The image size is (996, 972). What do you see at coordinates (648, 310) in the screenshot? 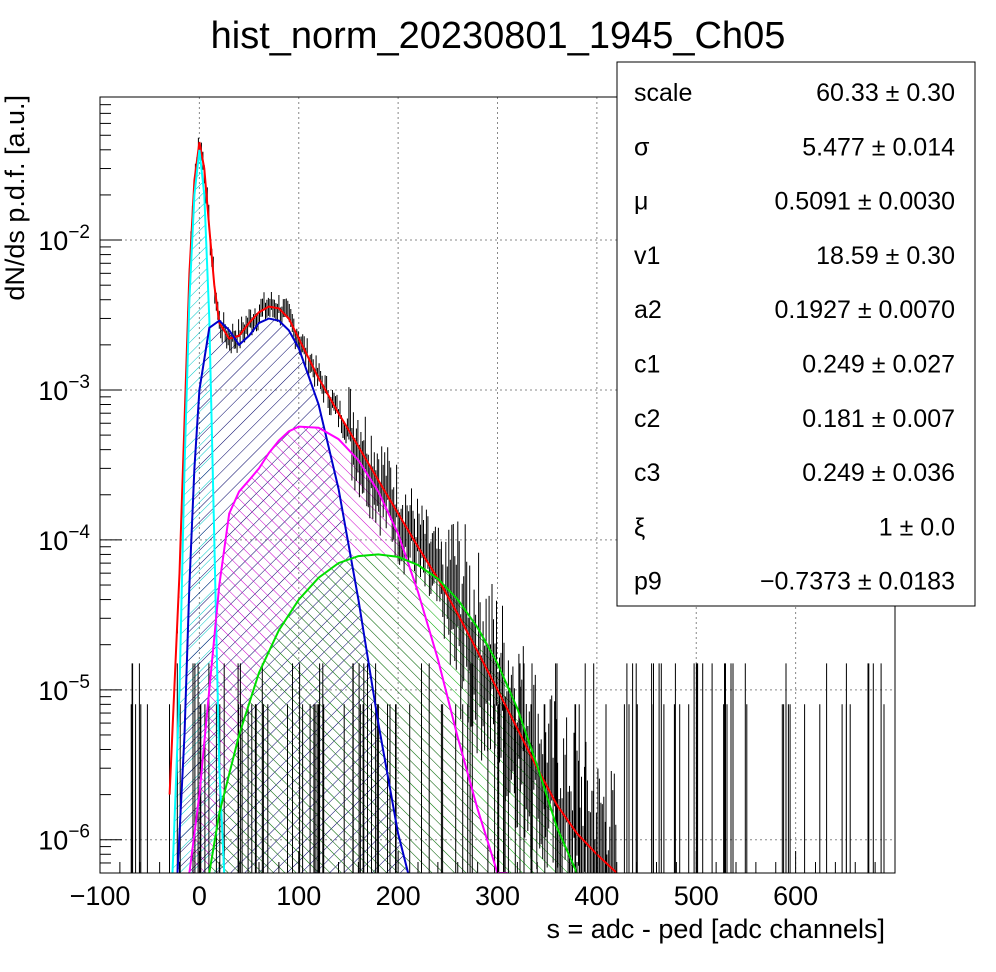
I see `stats-param-name: a2` at bounding box center [648, 310].